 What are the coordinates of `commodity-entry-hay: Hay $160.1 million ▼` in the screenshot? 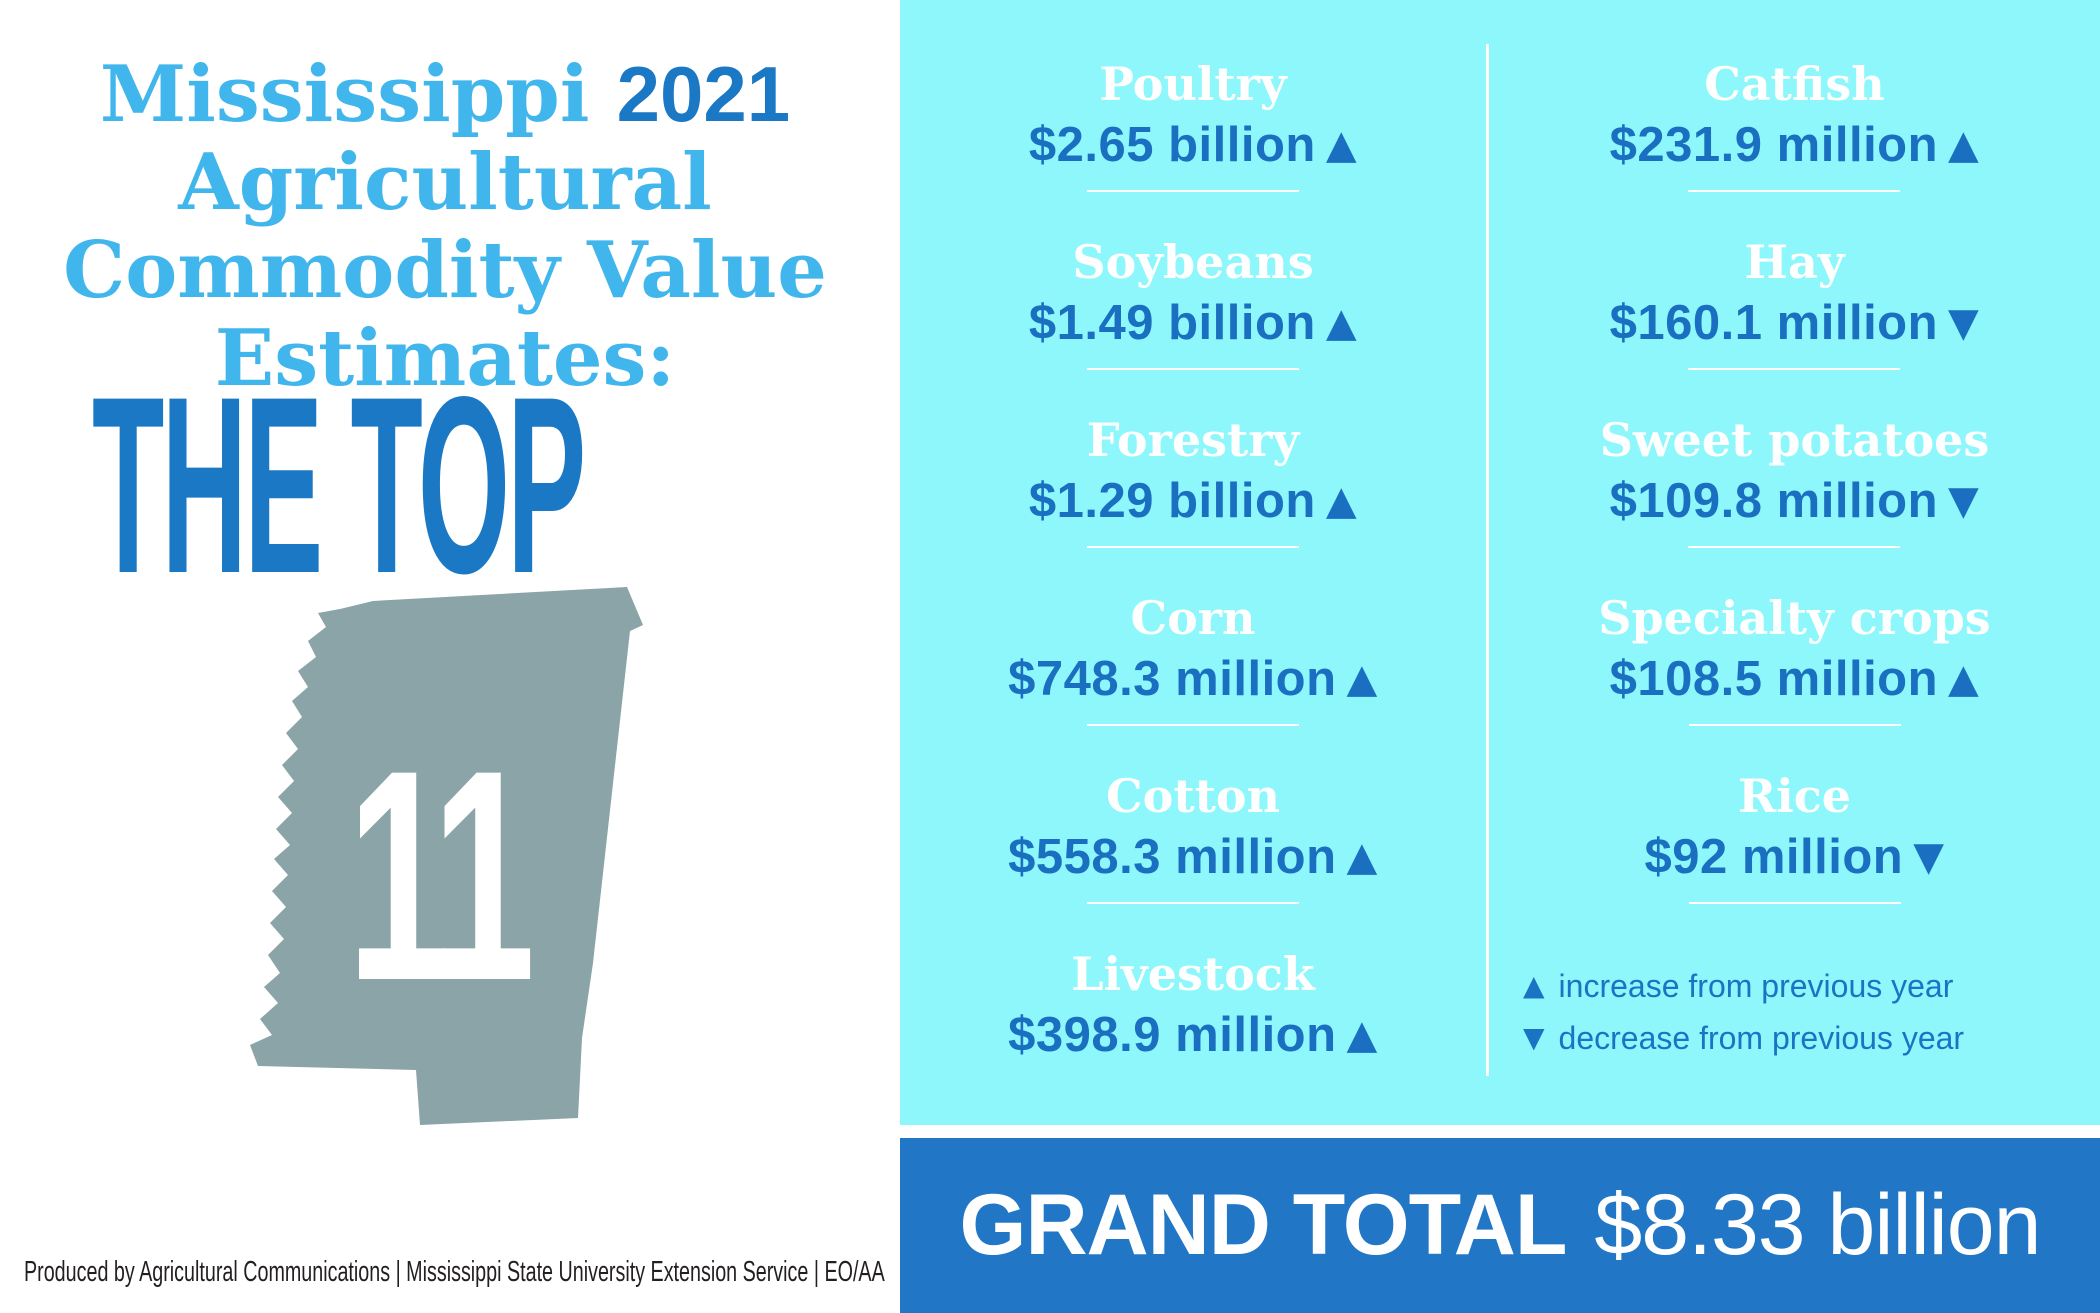 It's located at (1795, 301).